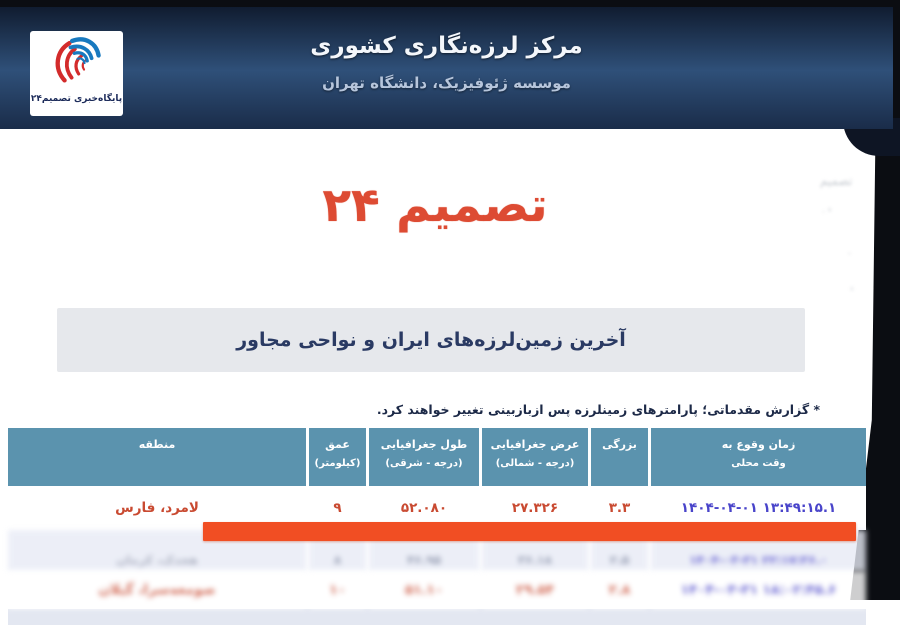 The height and width of the screenshot is (625, 900). I want to click on ghost-artifact: ء, so click(852, 289).